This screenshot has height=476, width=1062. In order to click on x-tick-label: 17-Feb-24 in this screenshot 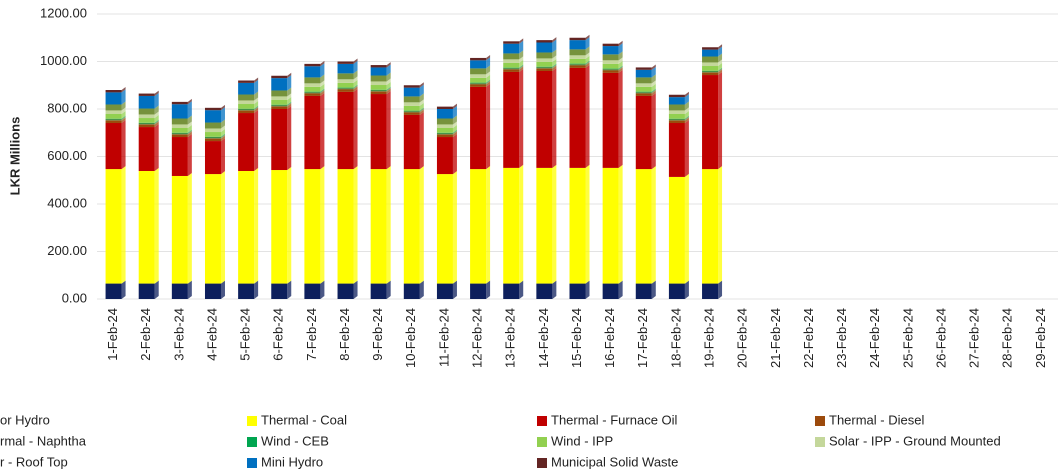, I will do `click(642, 338)`.